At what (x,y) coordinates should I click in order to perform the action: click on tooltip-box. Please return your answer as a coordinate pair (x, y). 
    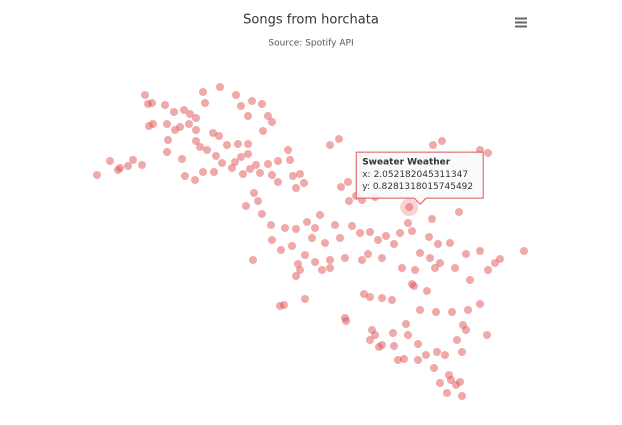
    Looking at the image, I should click on (419, 178).